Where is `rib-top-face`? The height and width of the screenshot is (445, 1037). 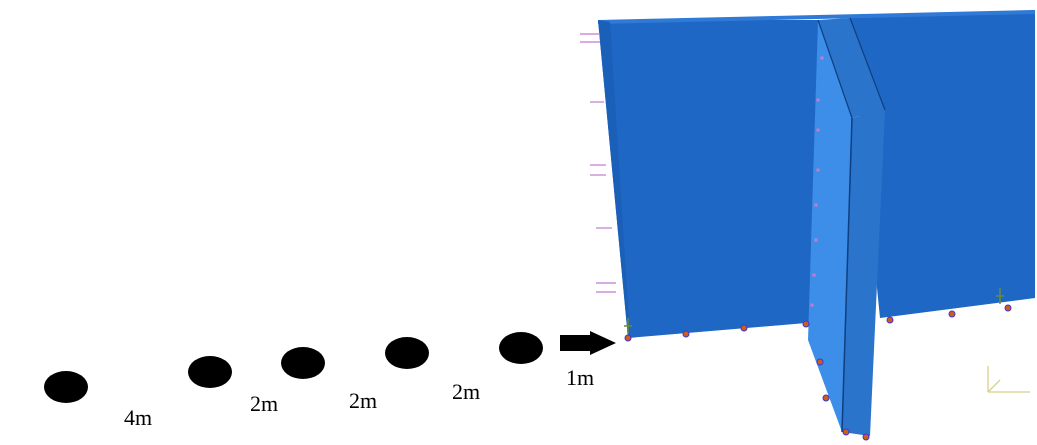 rib-top-face is located at coordinates (851, 68).